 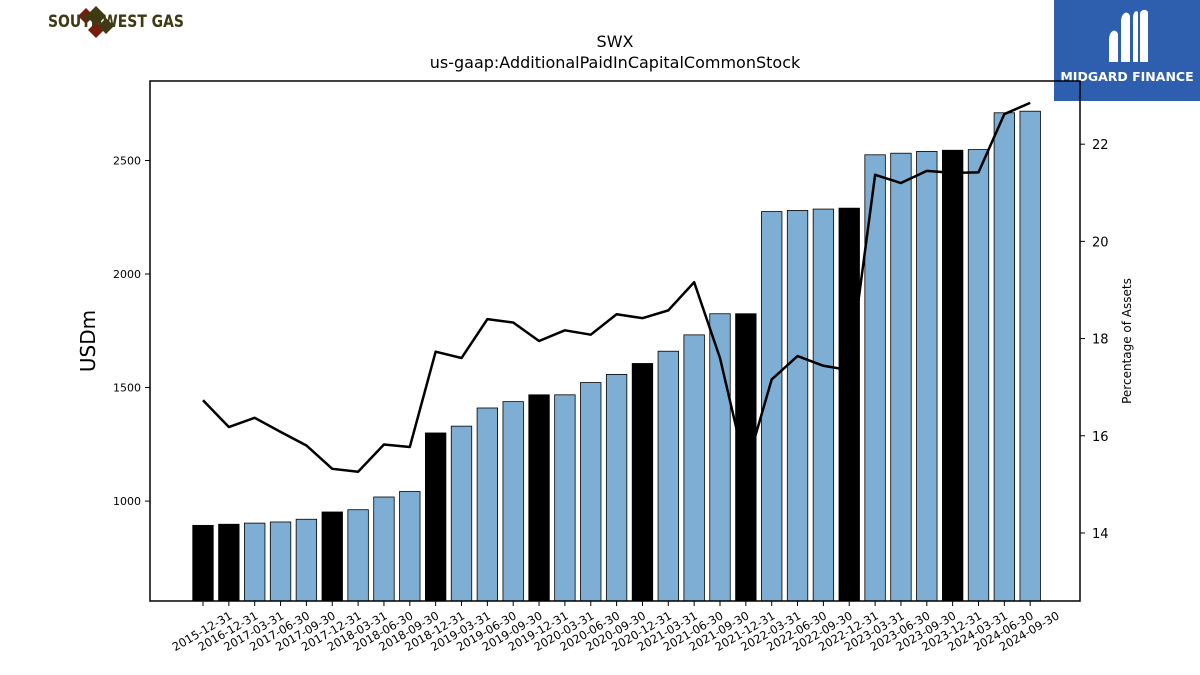 I want to click on y2-tick-label-22: 22, so click(x=1100, y=145).